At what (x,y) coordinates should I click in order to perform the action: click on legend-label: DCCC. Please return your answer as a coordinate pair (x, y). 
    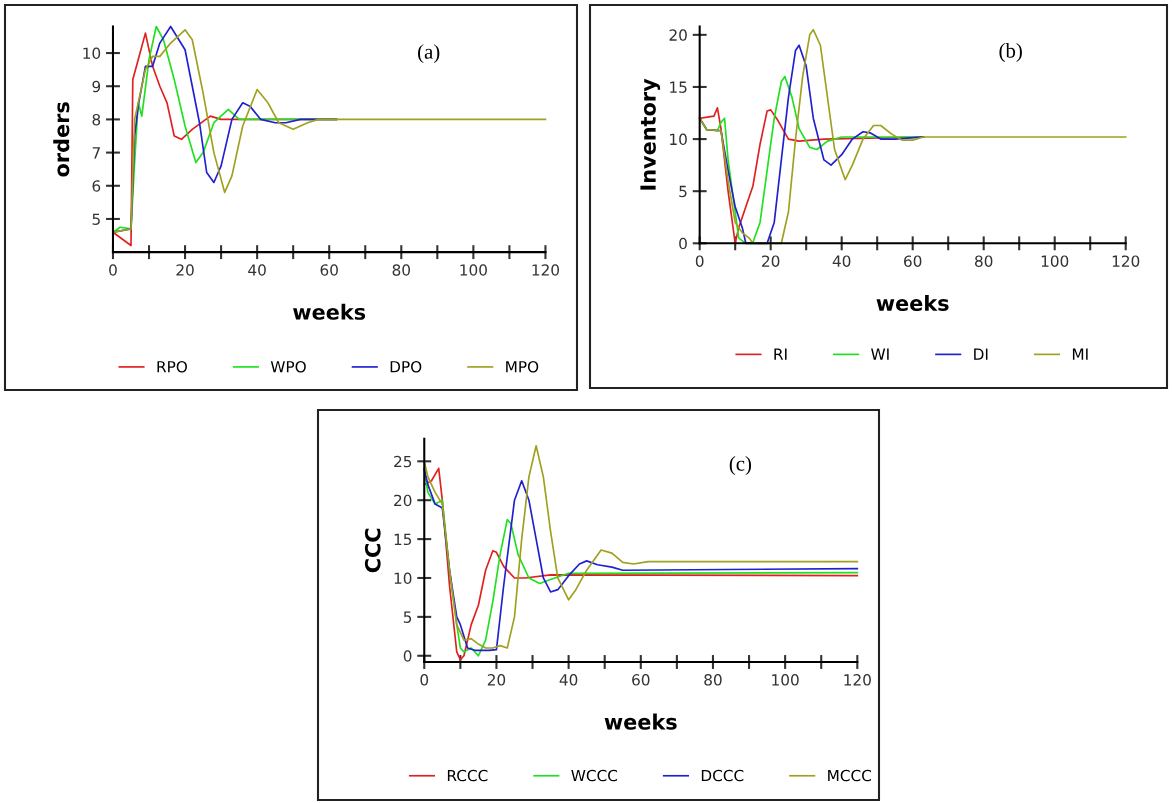
    Looking at the image, I should click on (722, 775).